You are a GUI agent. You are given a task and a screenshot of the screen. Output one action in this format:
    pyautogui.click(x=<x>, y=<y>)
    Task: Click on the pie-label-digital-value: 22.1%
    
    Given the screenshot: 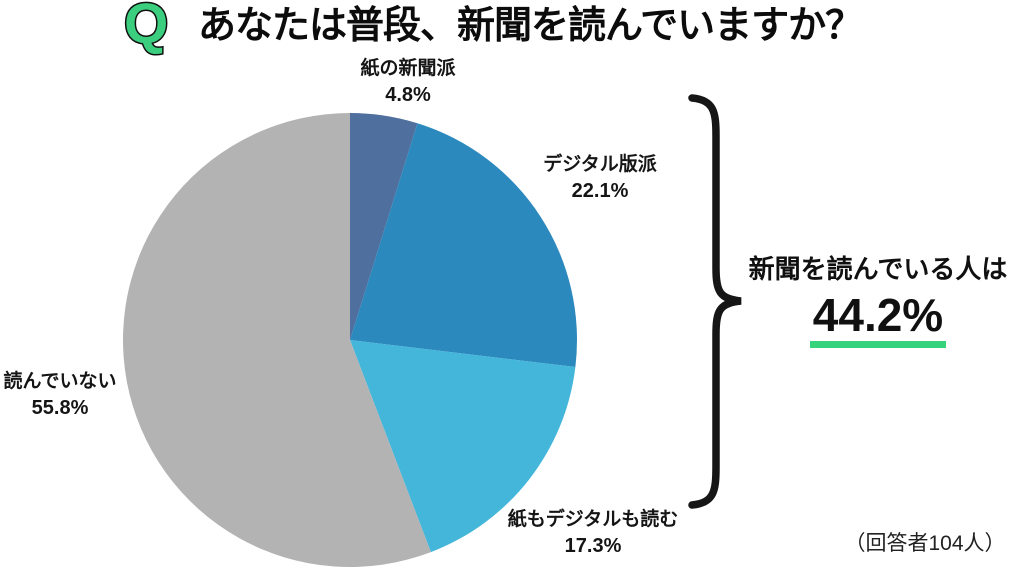 What is the action you would take?
    pyautogui.click(x=600, y=191)
    